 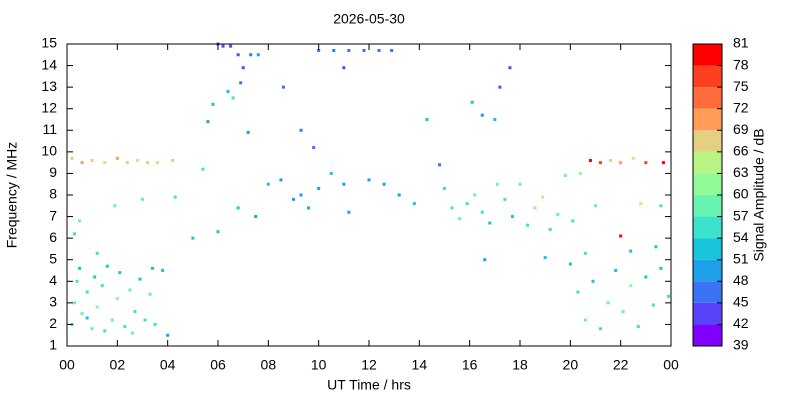 I want to click on x-tick-label: 22, so click(x=621, y=365).